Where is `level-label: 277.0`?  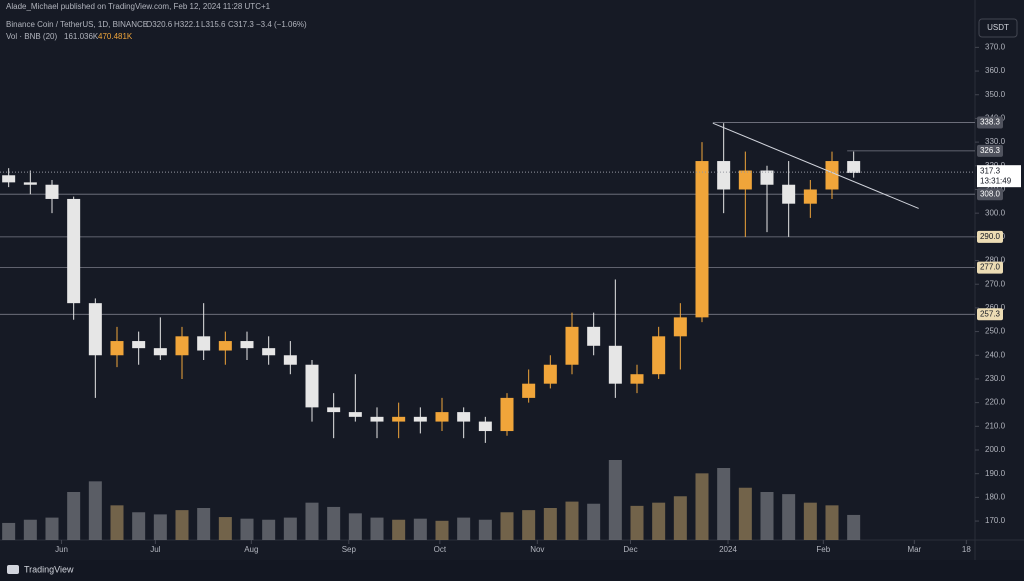
level-label: 277.0 is located at coordinates (990, 267).